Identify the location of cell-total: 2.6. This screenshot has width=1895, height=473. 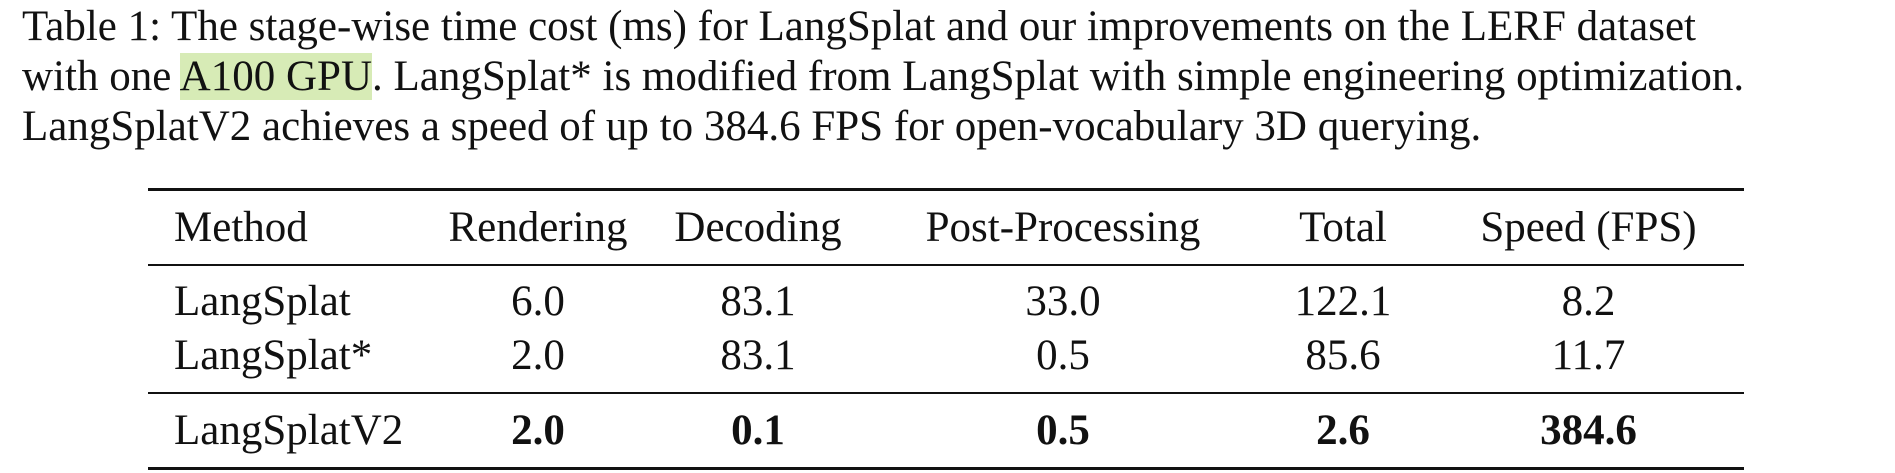
(1343, 430).